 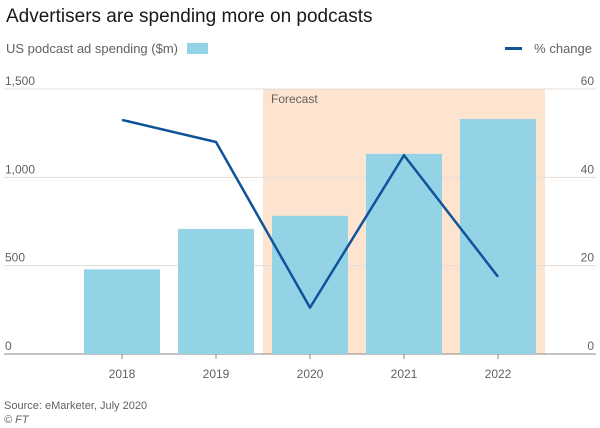 What do you see at coordinates (20, 81) in the screenshot?
I see `y-left-tick-label: 1,500` at bounding box center [20, 81].